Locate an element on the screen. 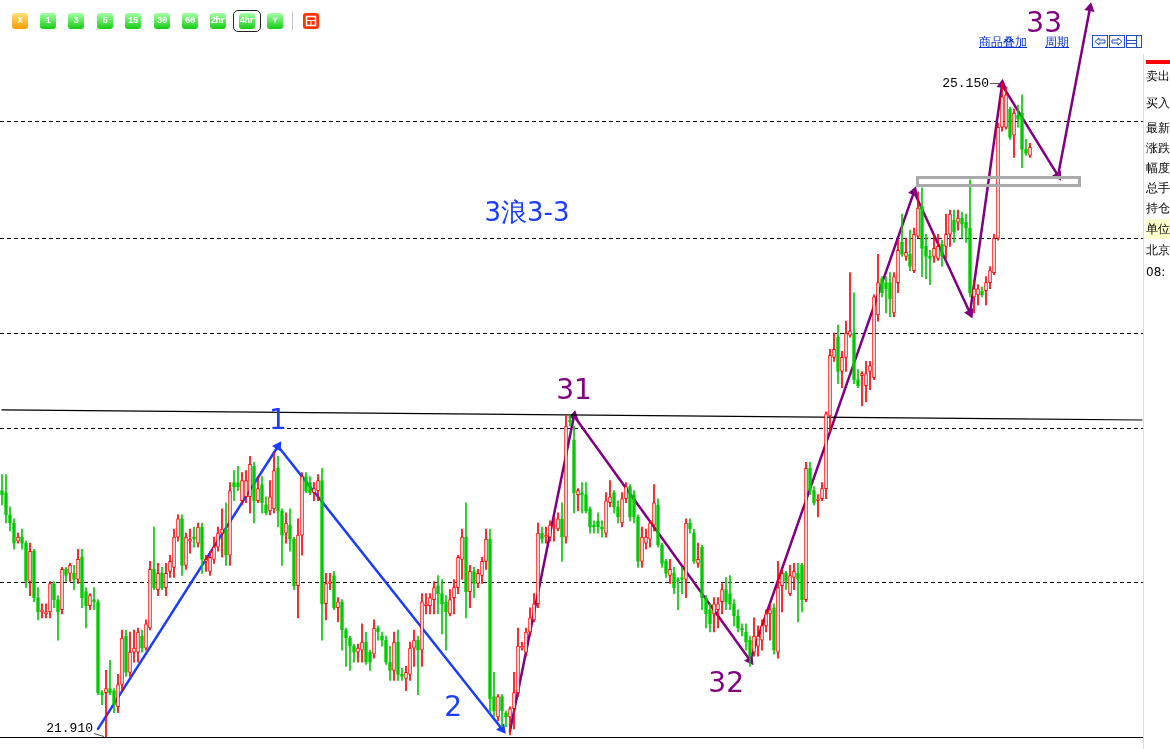  field-label: 持仓 is located at coordinates (1157, 208).